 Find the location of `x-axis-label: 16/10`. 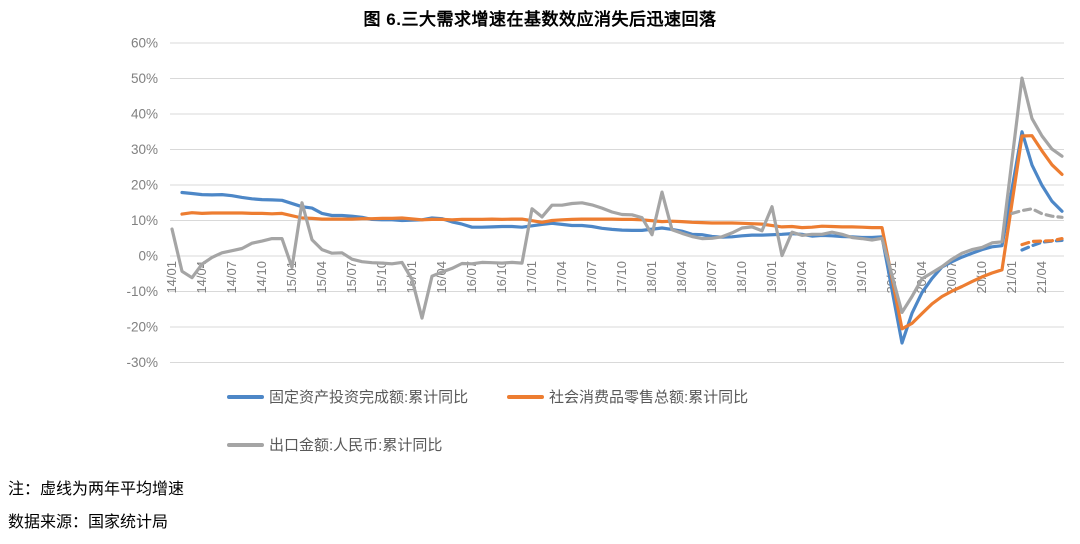

x-axis-label: 16/10 is located at coordinates (501, 277).